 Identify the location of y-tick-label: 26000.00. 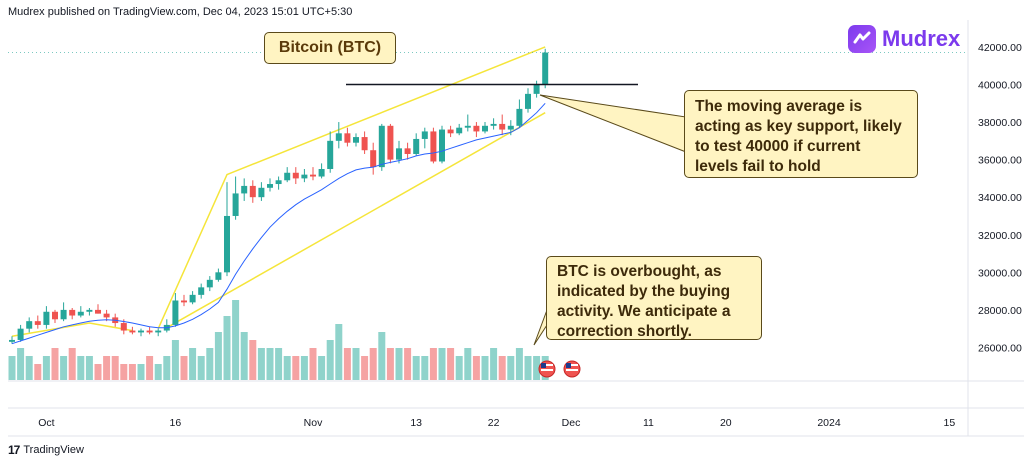
(1000, 348).